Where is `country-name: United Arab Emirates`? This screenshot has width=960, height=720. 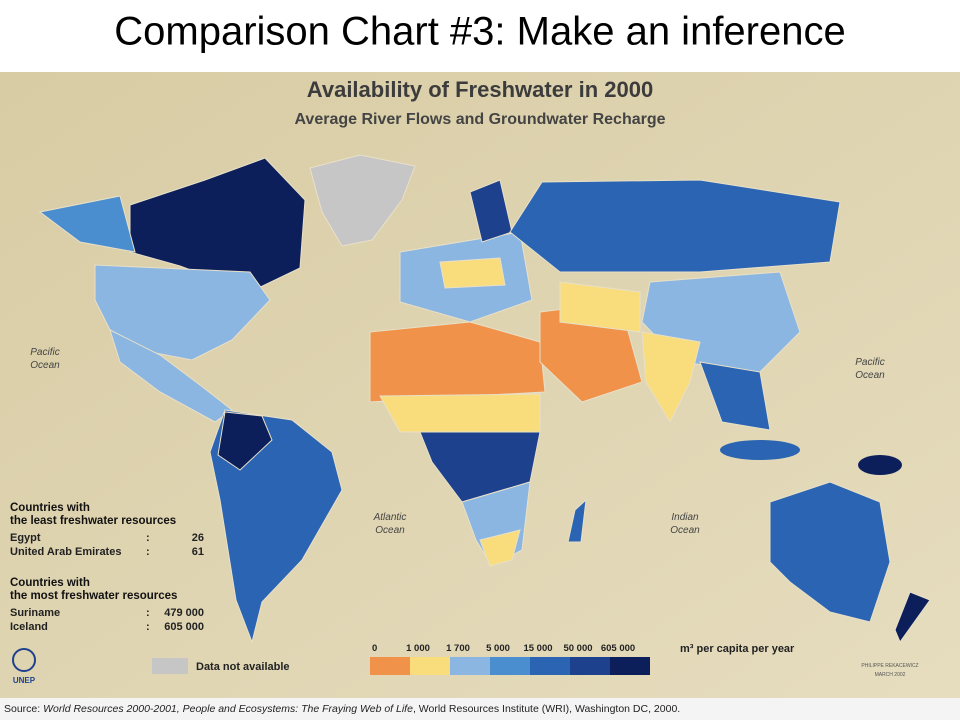
country-name: United Arab Emirates is located at coordinates (65, 552).